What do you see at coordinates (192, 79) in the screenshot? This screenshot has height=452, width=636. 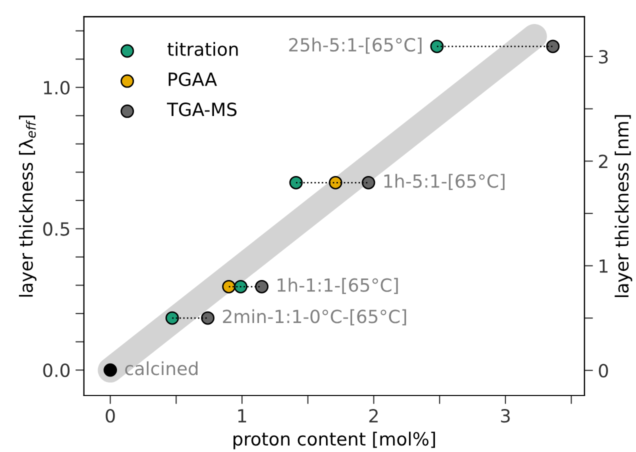 I see `legend-label: PGAA` at bounding box center [192, 79].